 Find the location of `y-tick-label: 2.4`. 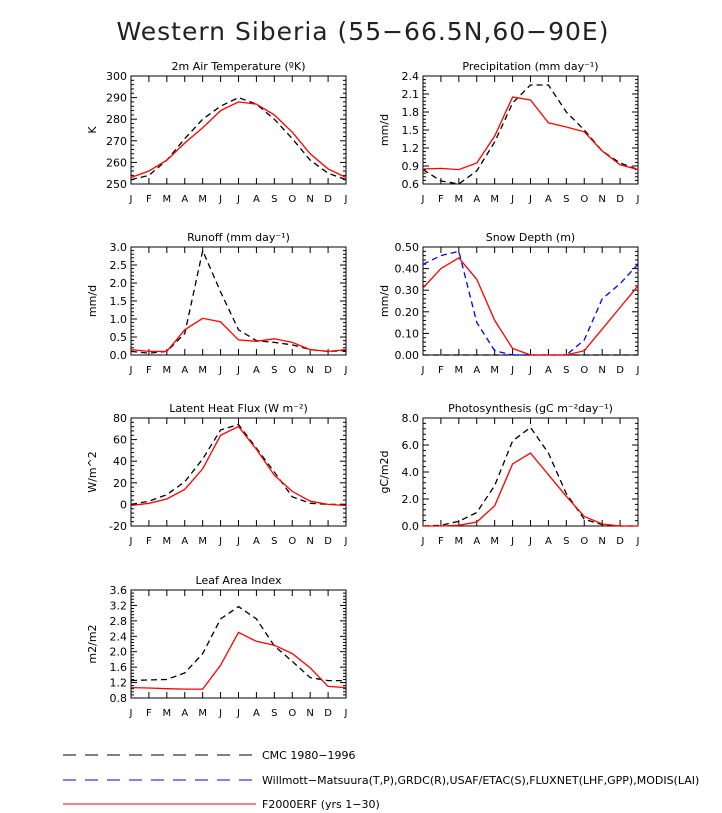

y-tick-label: 2.4 is located at coordinates (119, 636).